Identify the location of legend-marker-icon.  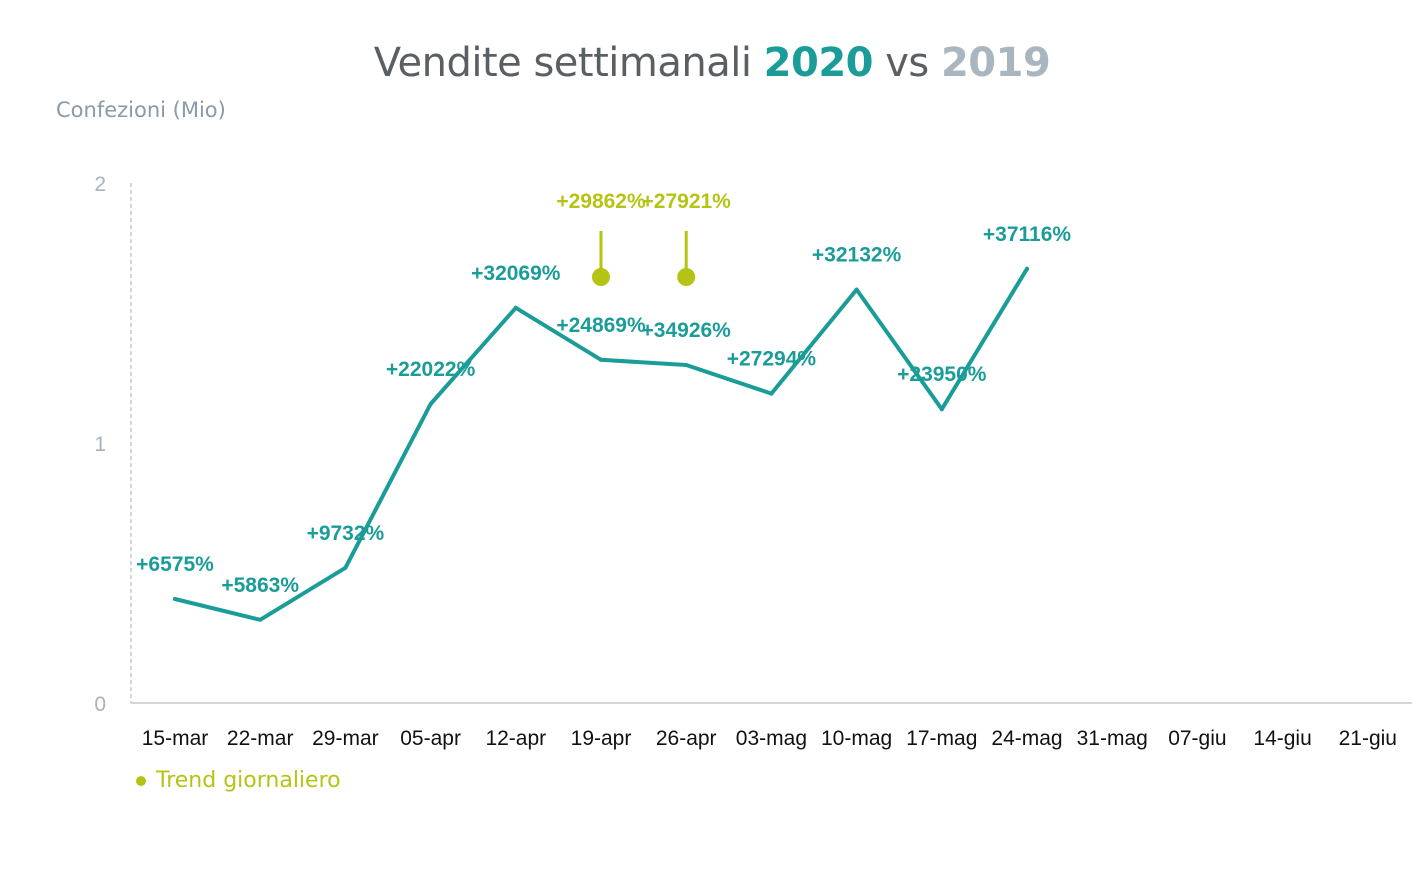
(141, 780).